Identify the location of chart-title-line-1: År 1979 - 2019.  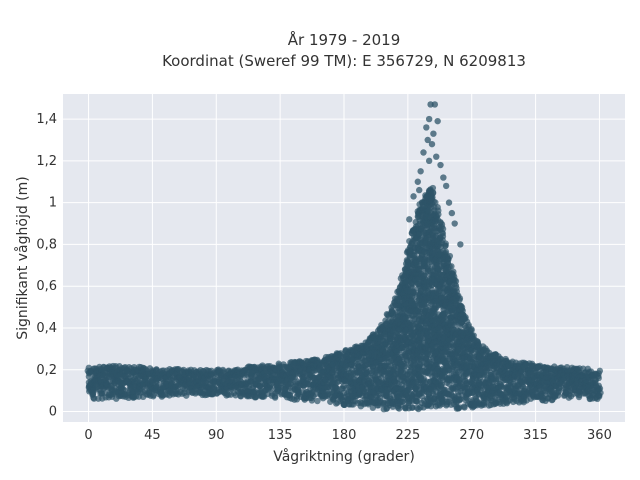
(344, 39).